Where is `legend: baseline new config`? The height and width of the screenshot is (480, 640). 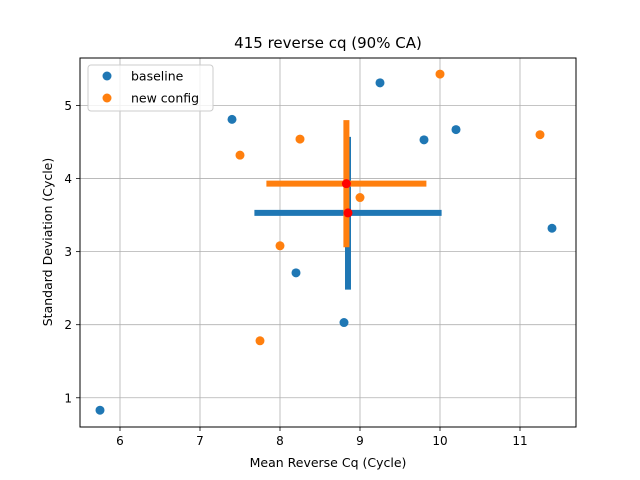 legend: baseline new config is located at coordinates (150, 88).